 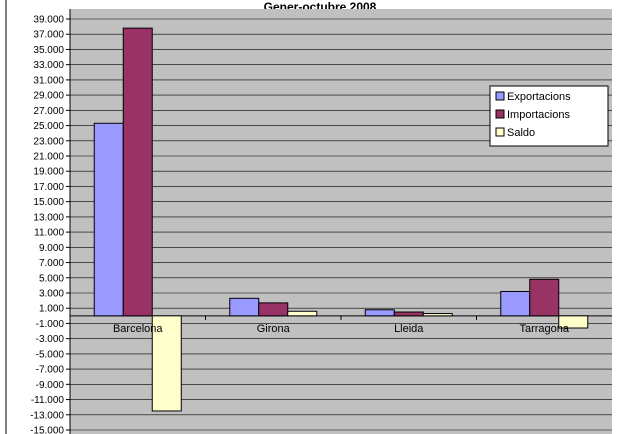 I want to click on x-tick-label: Girona, so click(x=274, y=329).